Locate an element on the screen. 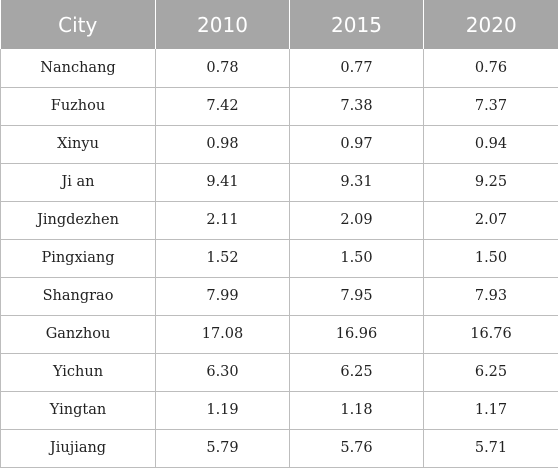 The width and height of the screenshot is (558, 474). cell-city: Shangrao is located at coordinates (78, 296).